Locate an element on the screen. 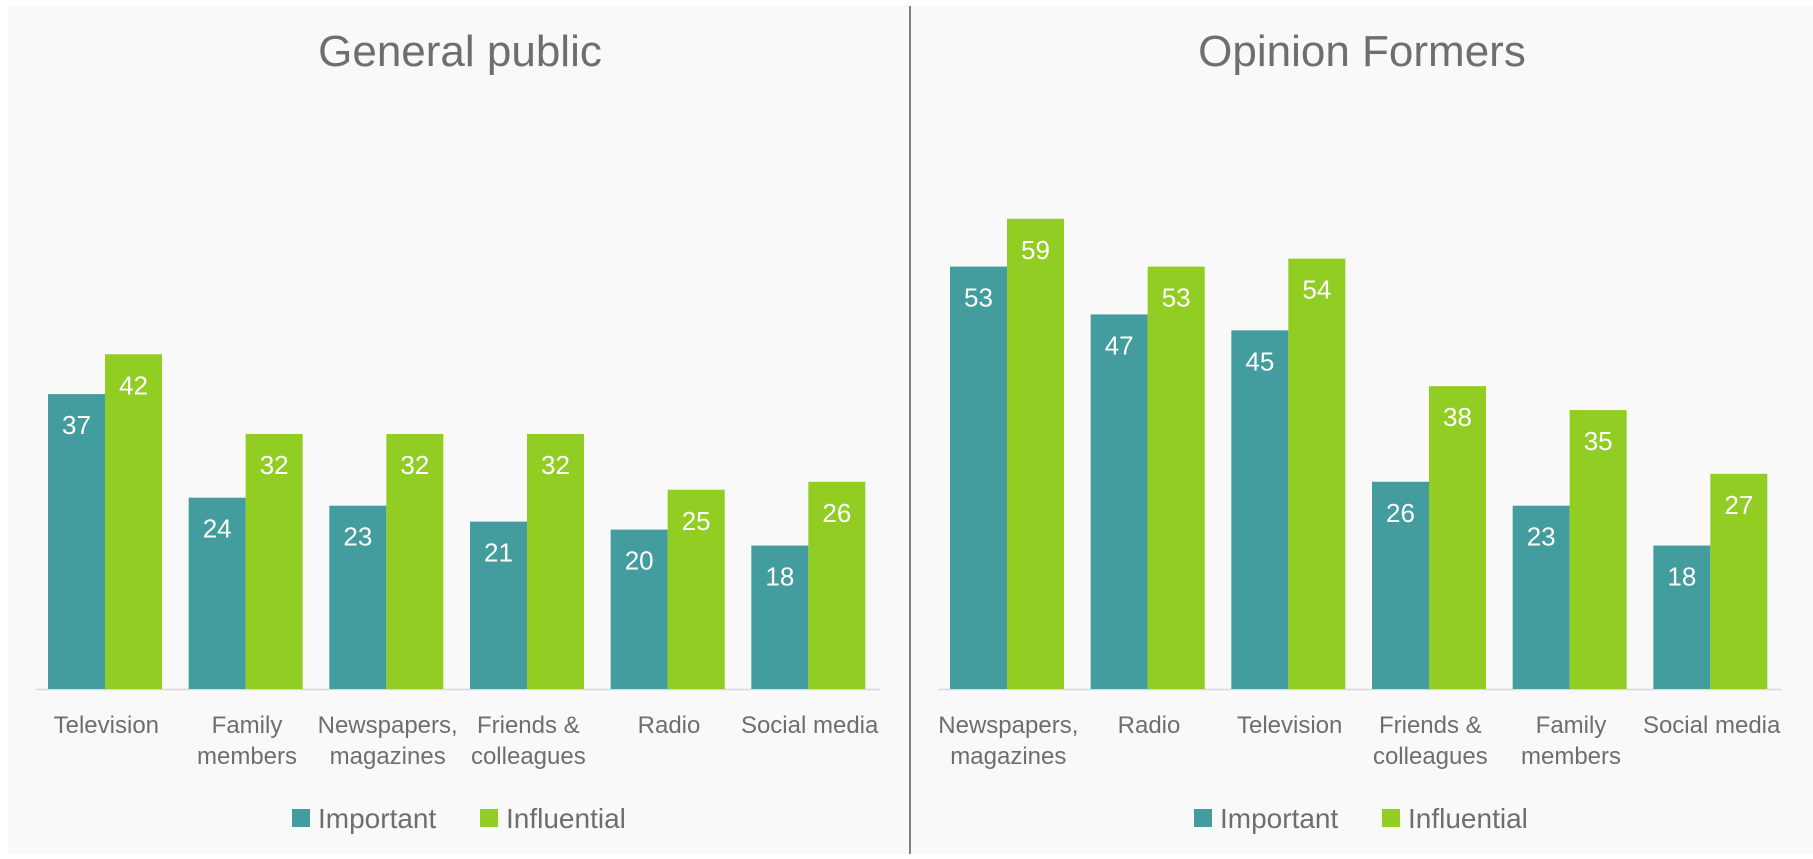 This screenshot has width=1813, height=859. chart2-legend-swatch-influential is located at coordinates (1391, 818).